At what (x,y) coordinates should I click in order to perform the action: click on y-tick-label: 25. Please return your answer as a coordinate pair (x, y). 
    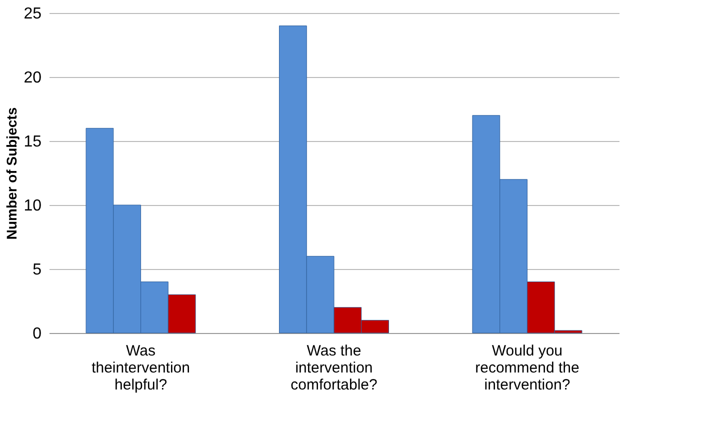
    Looking at the image, I should click on (33, 14).